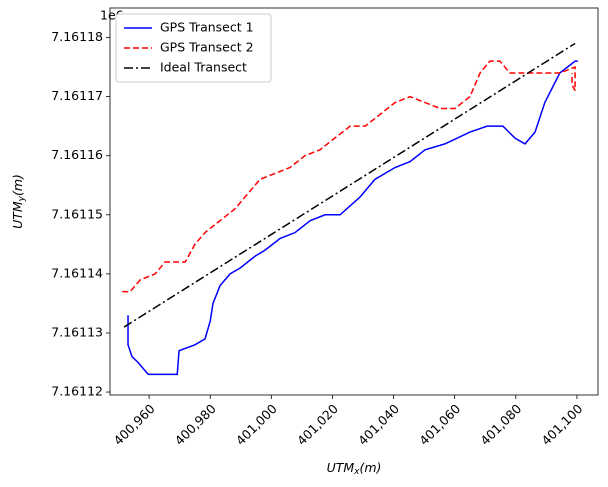  What do you see at coordinates (77, 213) in the screenshot?
I see `y-tick-label: 7.16115` at bounding box center [77, 213].